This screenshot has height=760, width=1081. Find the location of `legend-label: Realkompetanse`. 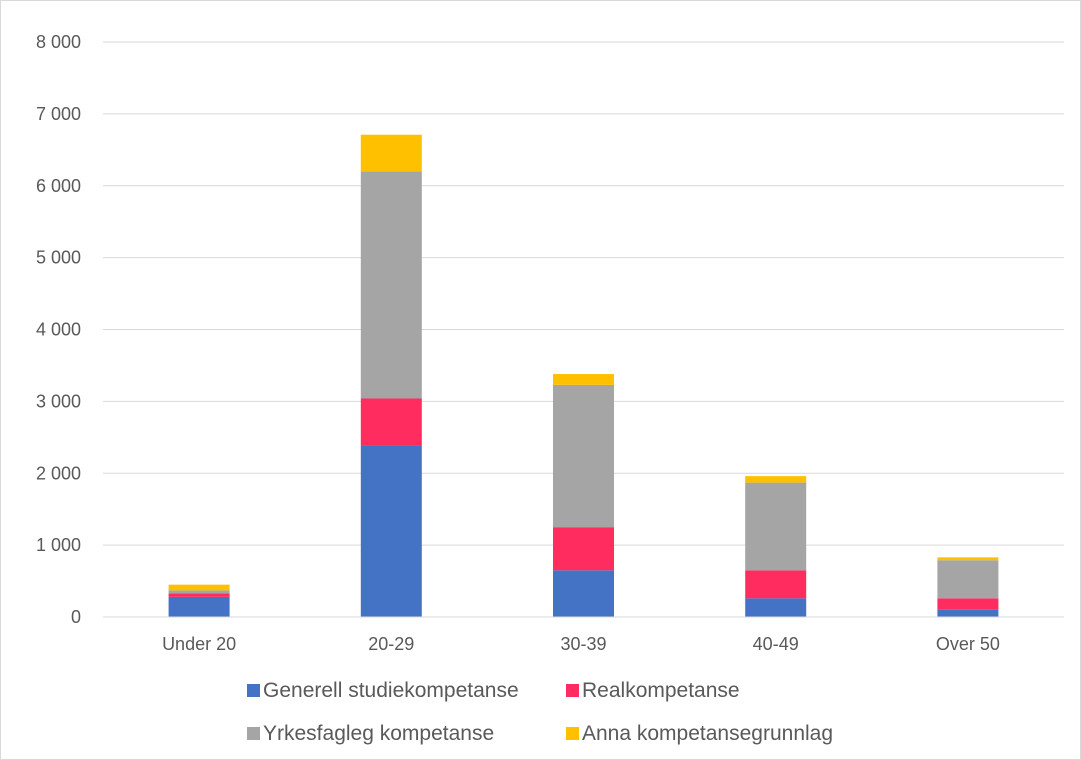

legend-label: Realkompetanse is located at coordinates (661, 690).